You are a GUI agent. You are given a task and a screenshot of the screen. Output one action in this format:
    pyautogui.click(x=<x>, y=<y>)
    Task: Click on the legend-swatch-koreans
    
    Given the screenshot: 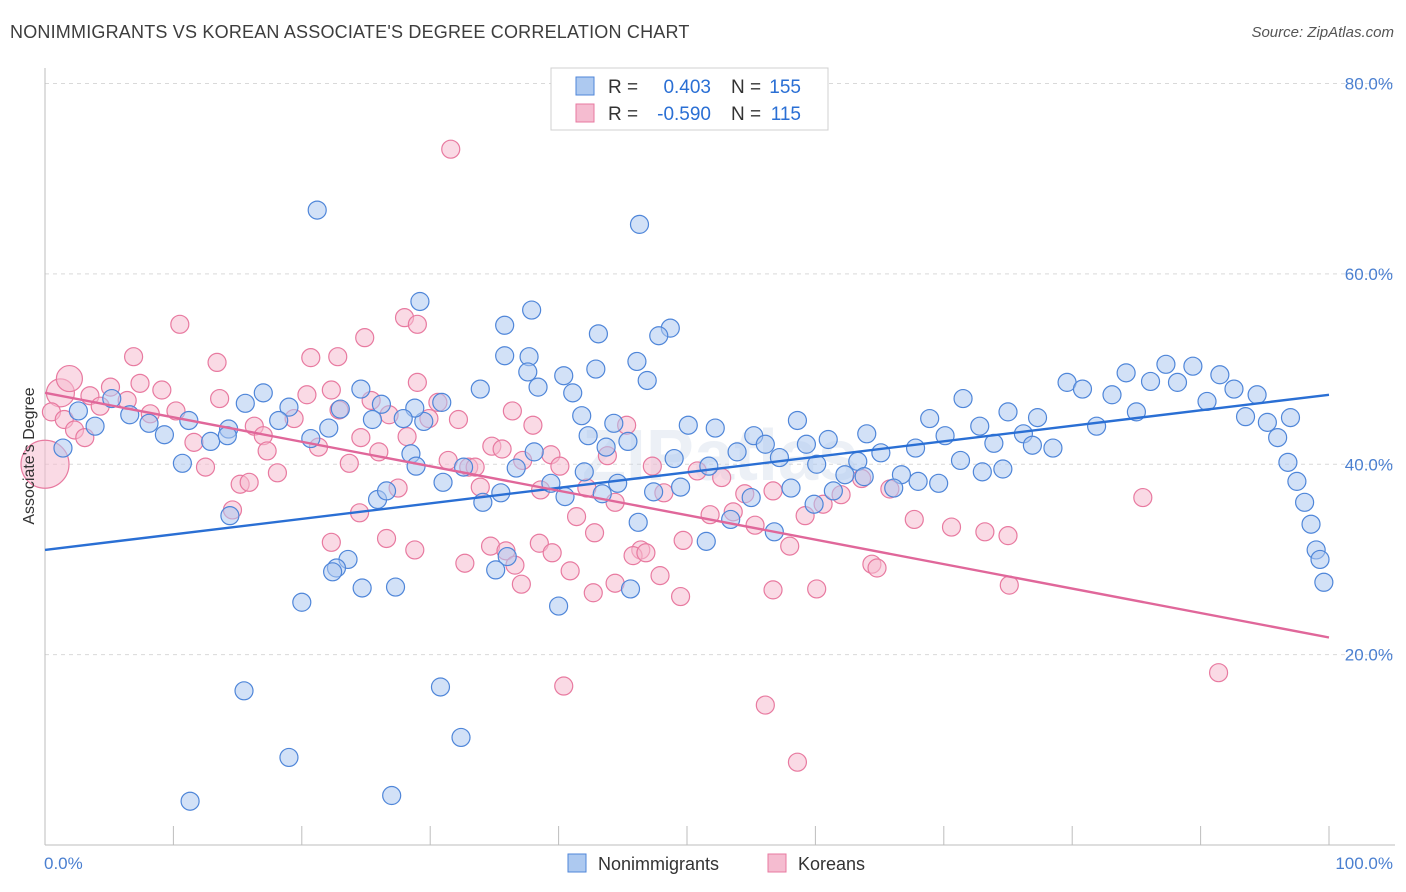 What is the action you would take?
    pyautogui.click(x=585, y=113)
    